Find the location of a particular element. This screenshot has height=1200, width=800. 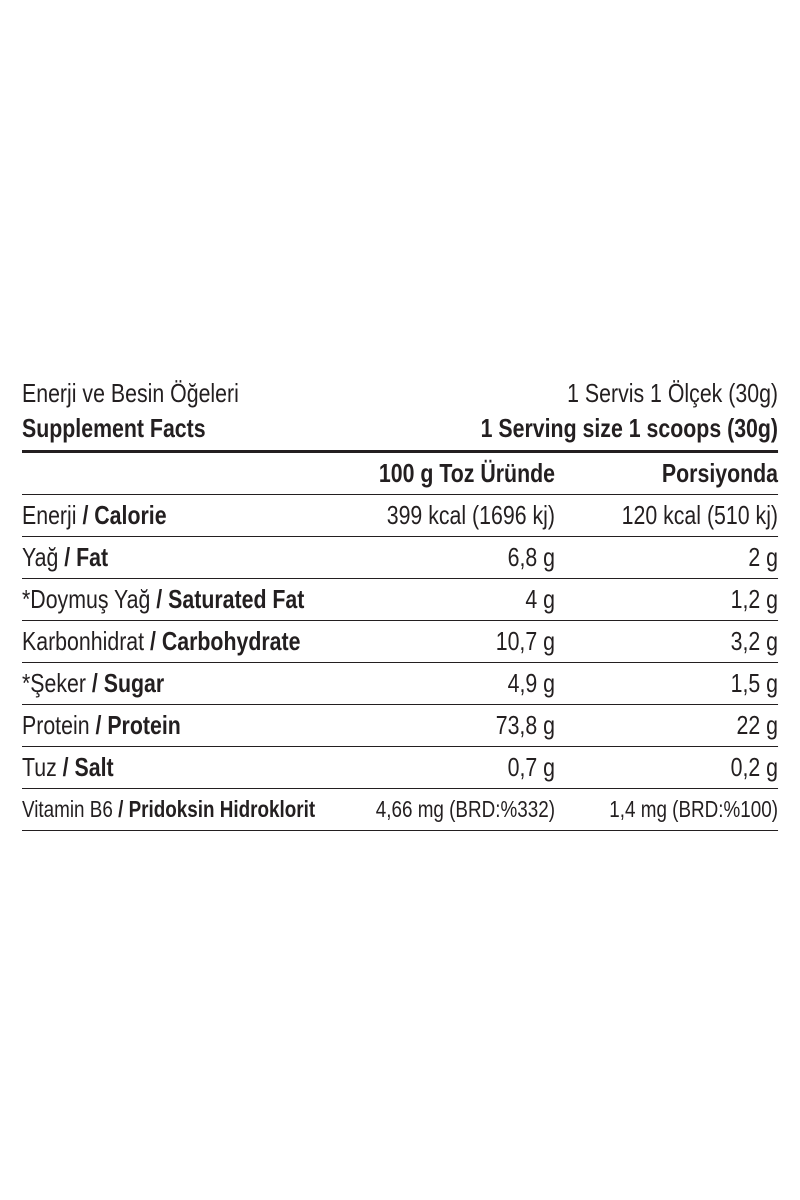

nutrient-en: Salt is located at coordinates (94, 767).